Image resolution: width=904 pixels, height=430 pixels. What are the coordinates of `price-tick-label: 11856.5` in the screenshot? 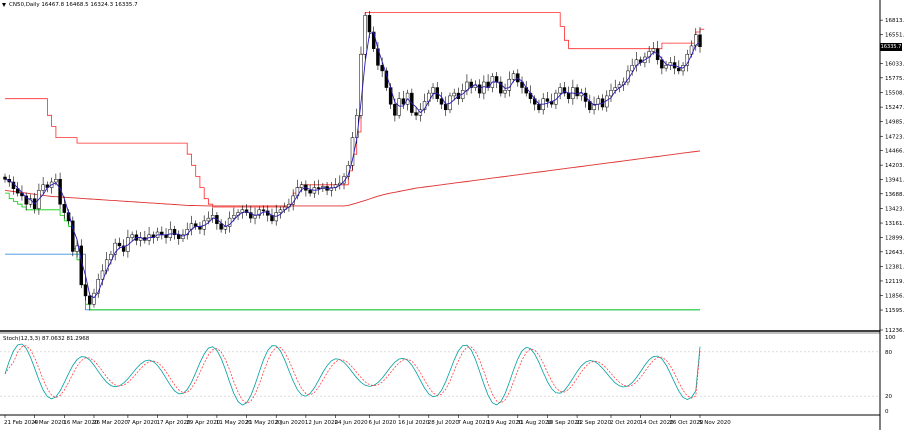 It's located at (894, 297).